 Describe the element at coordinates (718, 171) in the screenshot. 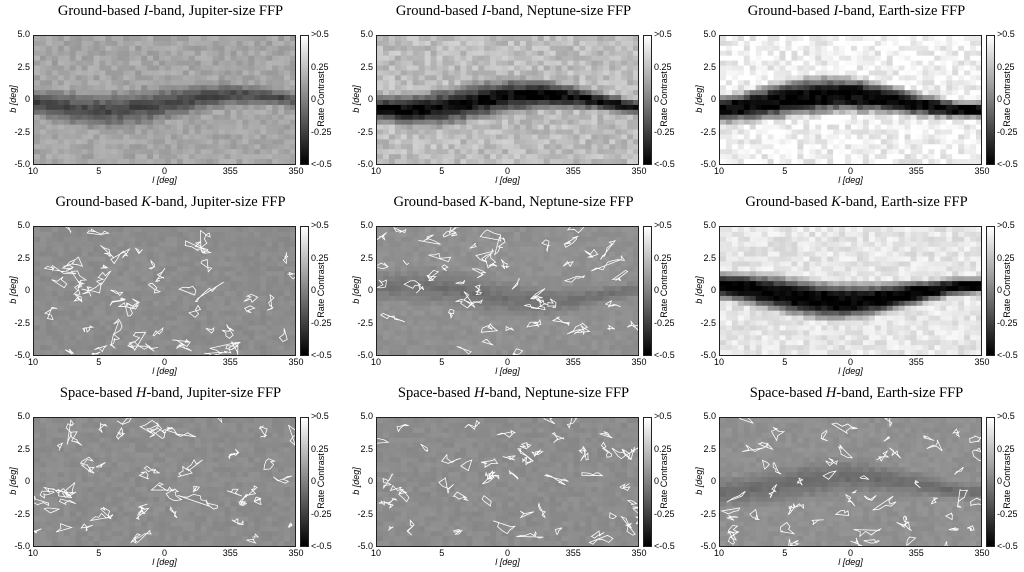

I see `x-tick-label: 10` at that location.